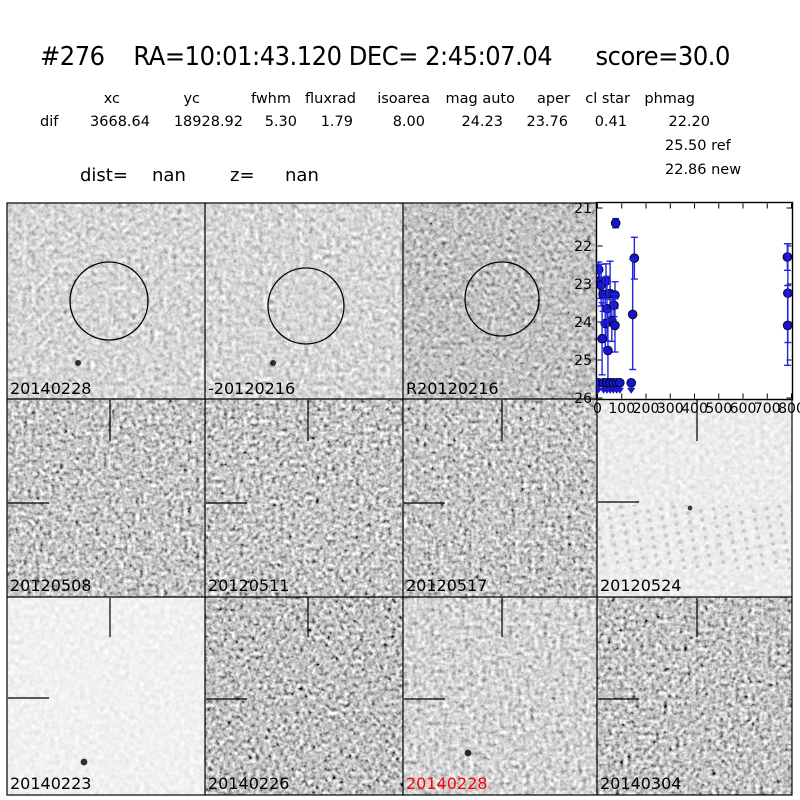  I want to click on col-header-mag-auto: mag auto, so click(480, 99).